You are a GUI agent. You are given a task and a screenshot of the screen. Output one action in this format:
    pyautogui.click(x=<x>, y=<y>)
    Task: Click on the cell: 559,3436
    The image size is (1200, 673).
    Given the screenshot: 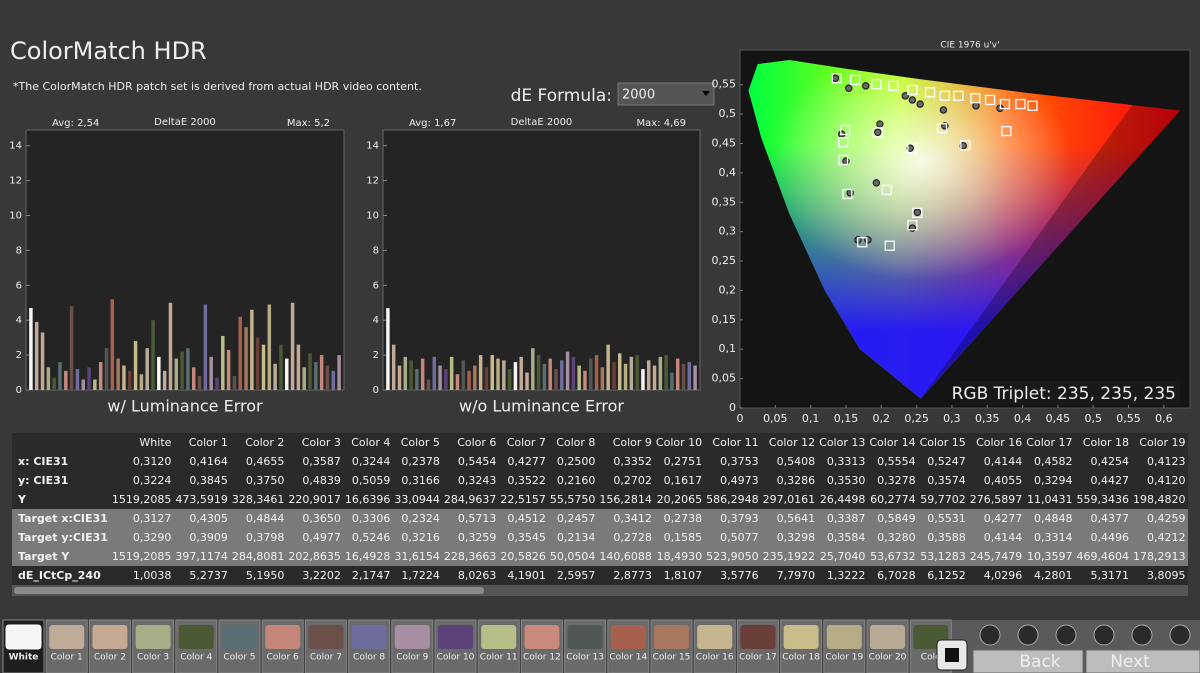 What is the action you would take?
    pyautogui.click(x=1103, y=499)
    